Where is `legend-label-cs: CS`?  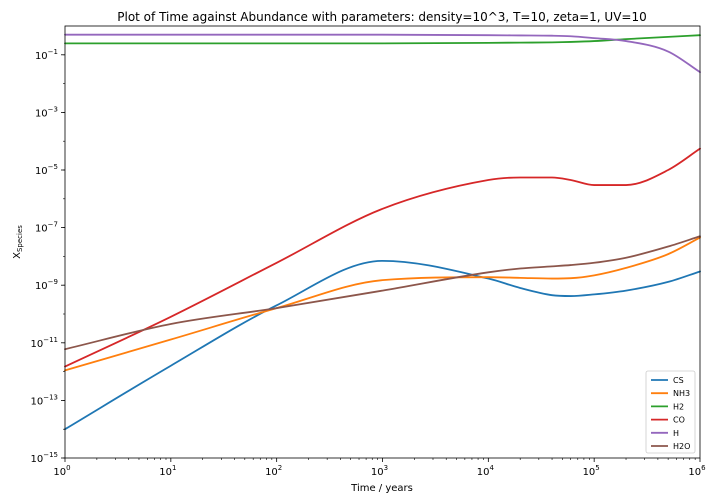
legend-label-cs: CS is located at coordinates (678, 380).